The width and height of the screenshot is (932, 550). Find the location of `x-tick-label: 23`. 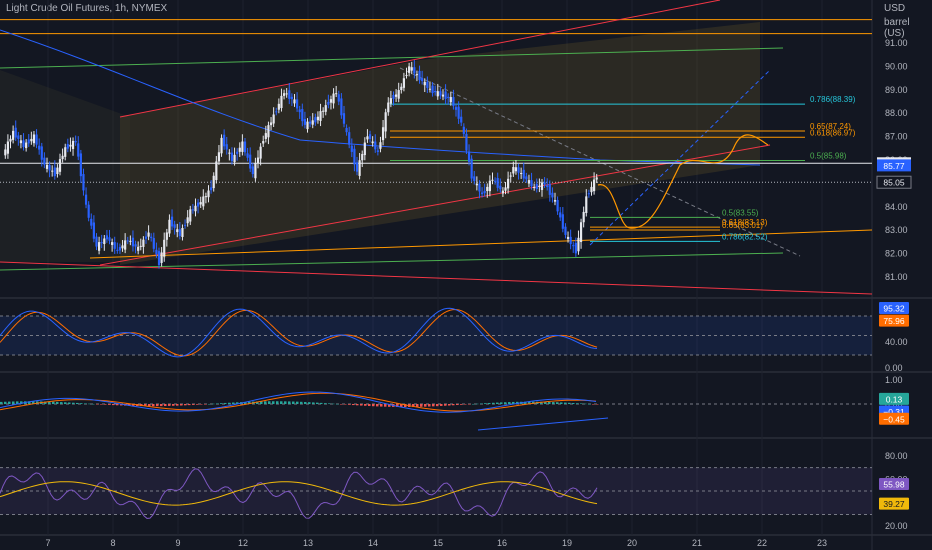

x-tick-label: 23 is located at coordinates (822, 543).